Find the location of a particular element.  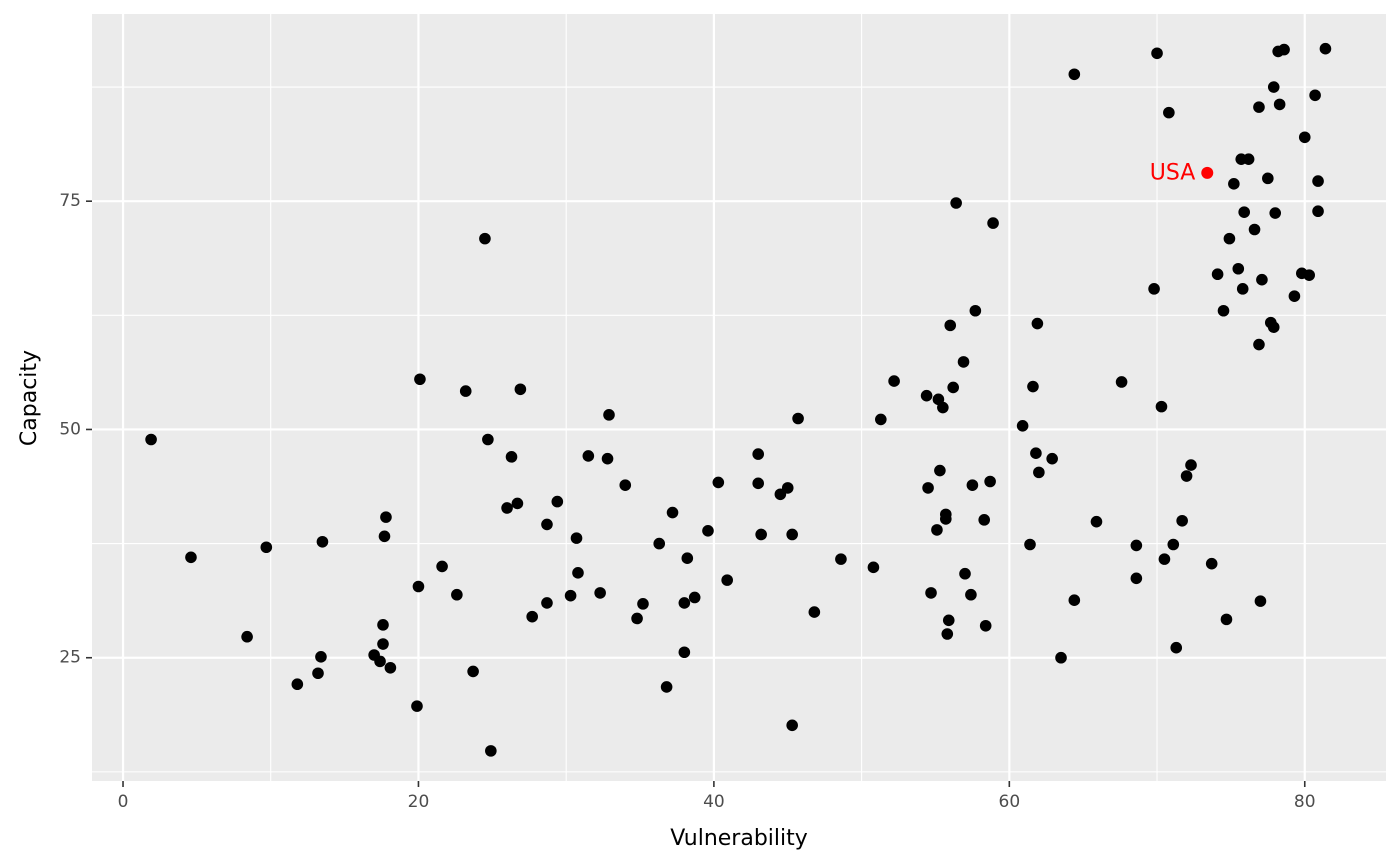

x-tick-label: 20 is located at coordinates (419, 802).